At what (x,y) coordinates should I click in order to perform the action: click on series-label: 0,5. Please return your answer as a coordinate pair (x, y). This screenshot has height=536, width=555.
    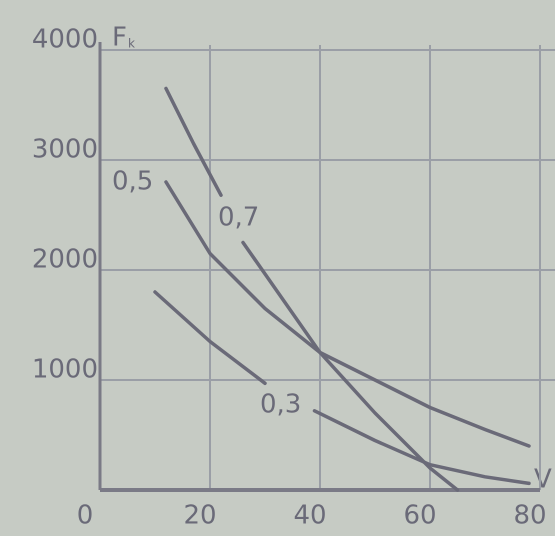
    Looking at the image, I should click on (132, 182).